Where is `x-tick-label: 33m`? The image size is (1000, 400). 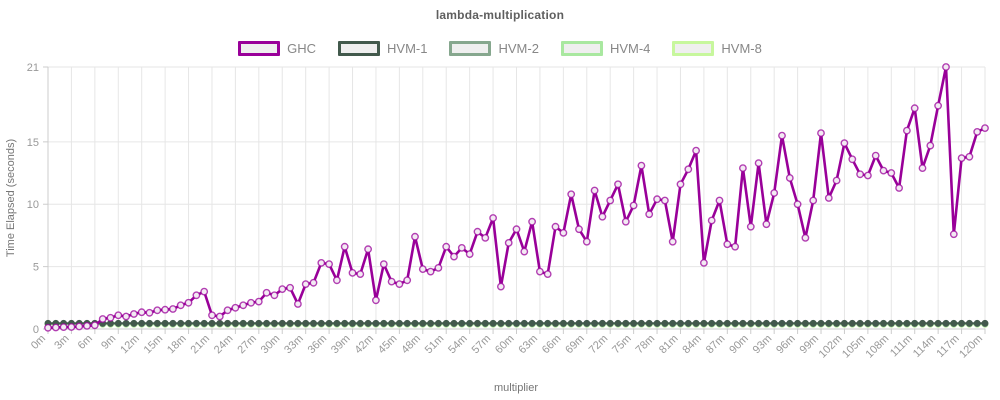
x-tick-label: 33m is located at coordinates (294, 345).